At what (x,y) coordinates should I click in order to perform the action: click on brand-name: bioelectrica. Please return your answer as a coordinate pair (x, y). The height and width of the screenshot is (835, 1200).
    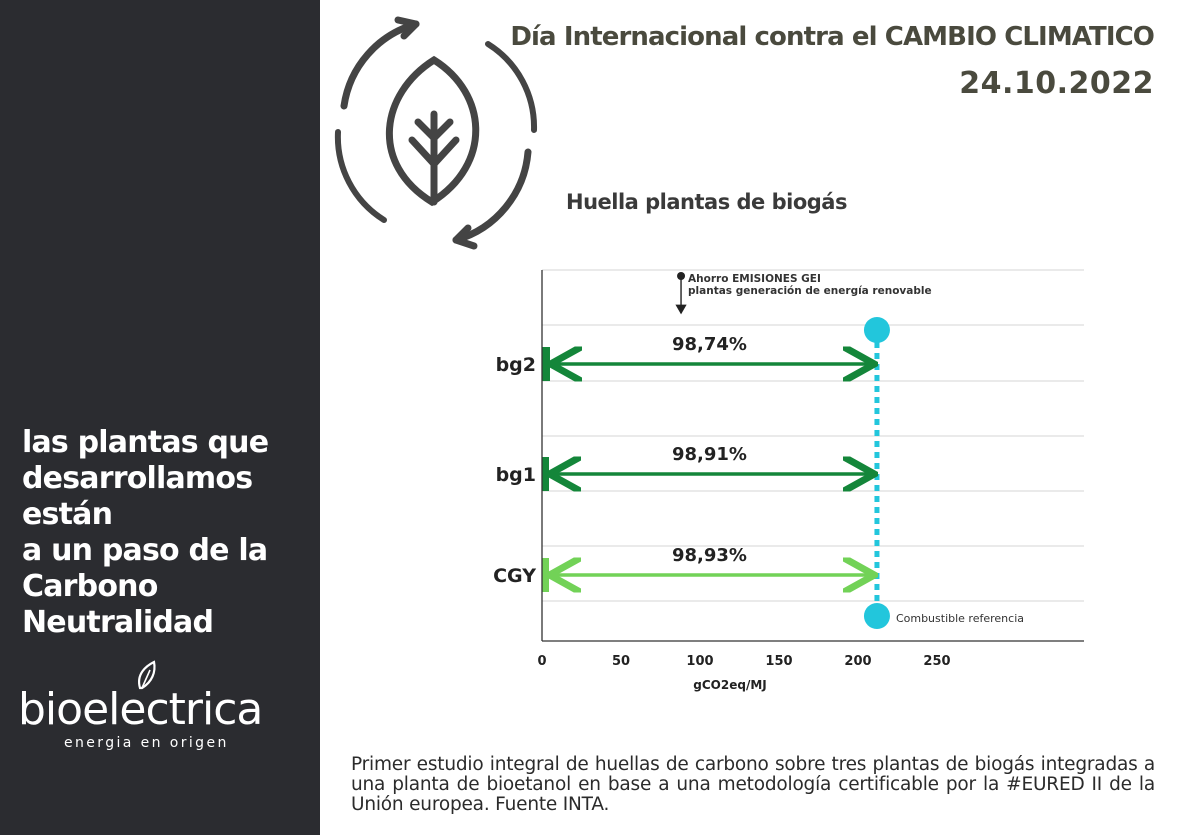
    Looking at the image, I should click on (140, 709).